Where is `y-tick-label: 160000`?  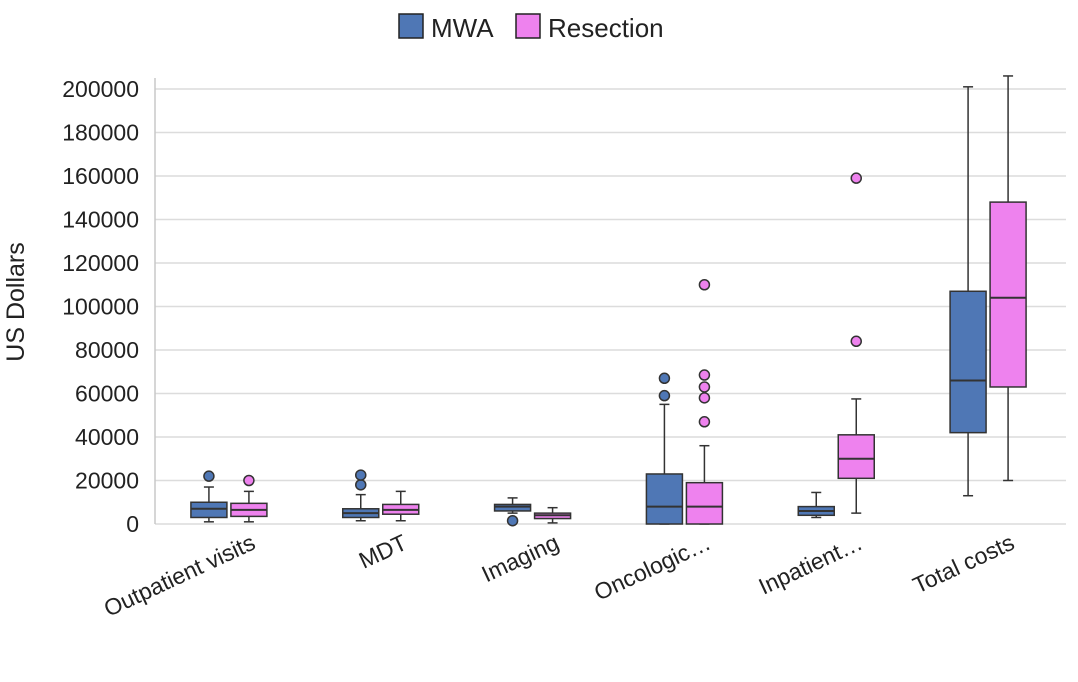 y-tick-label: 160000 is located at coordinates (100, 176).